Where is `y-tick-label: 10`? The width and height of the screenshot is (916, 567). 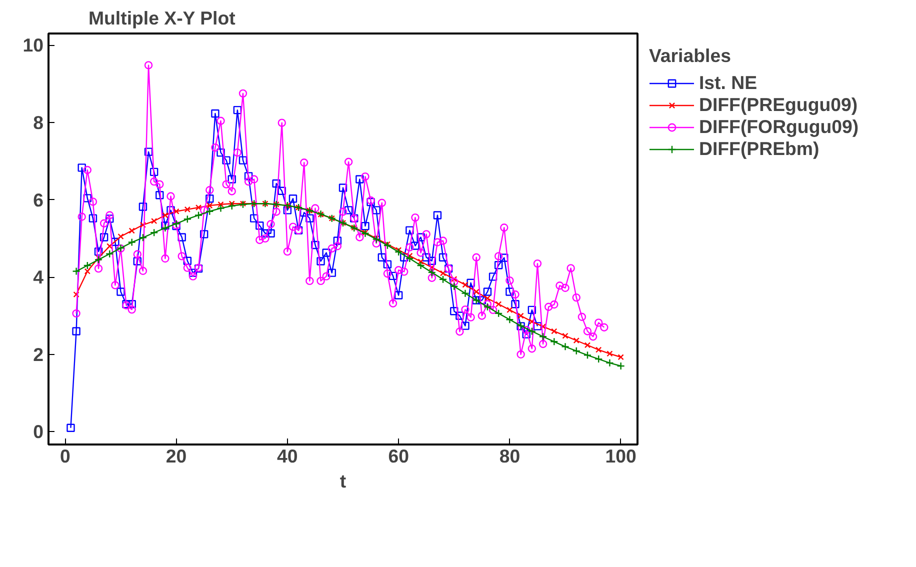
y-tick-label: 10 is located at coordinates (33, 45).